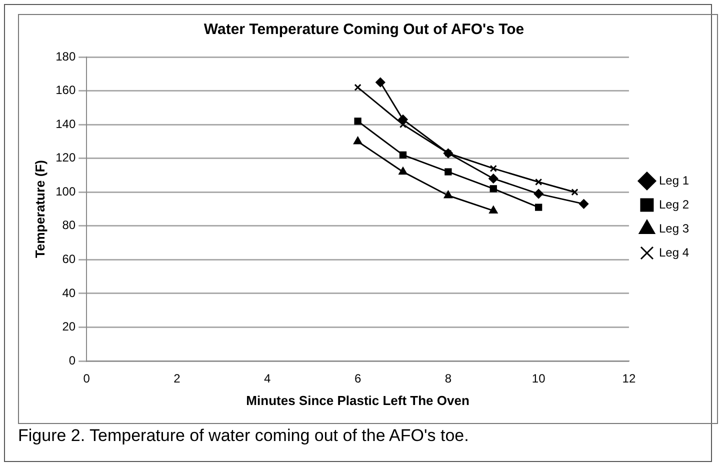 Image resolution: width=720 pixels, height=470 pixels. Describe the element at coordinates (358, 400) in the screenshot. I see `x-axis-title: Minutes Since Plastic Left The Oven` at that location.